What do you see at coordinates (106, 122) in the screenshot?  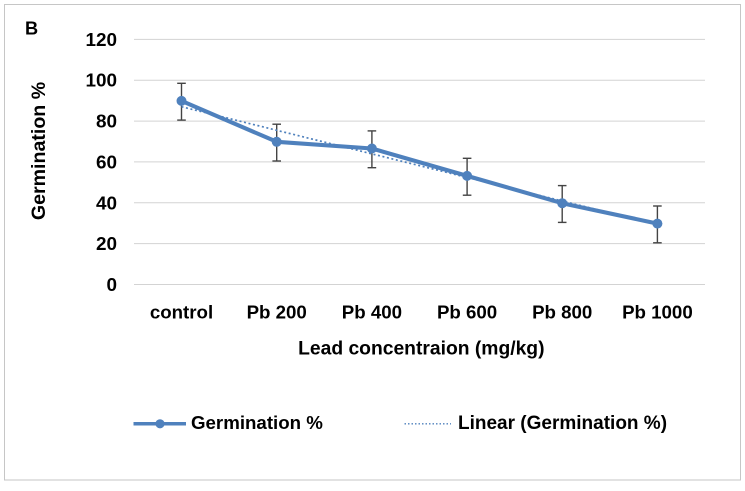 I see `svg-text: 80` at bounding box center [106, 122].